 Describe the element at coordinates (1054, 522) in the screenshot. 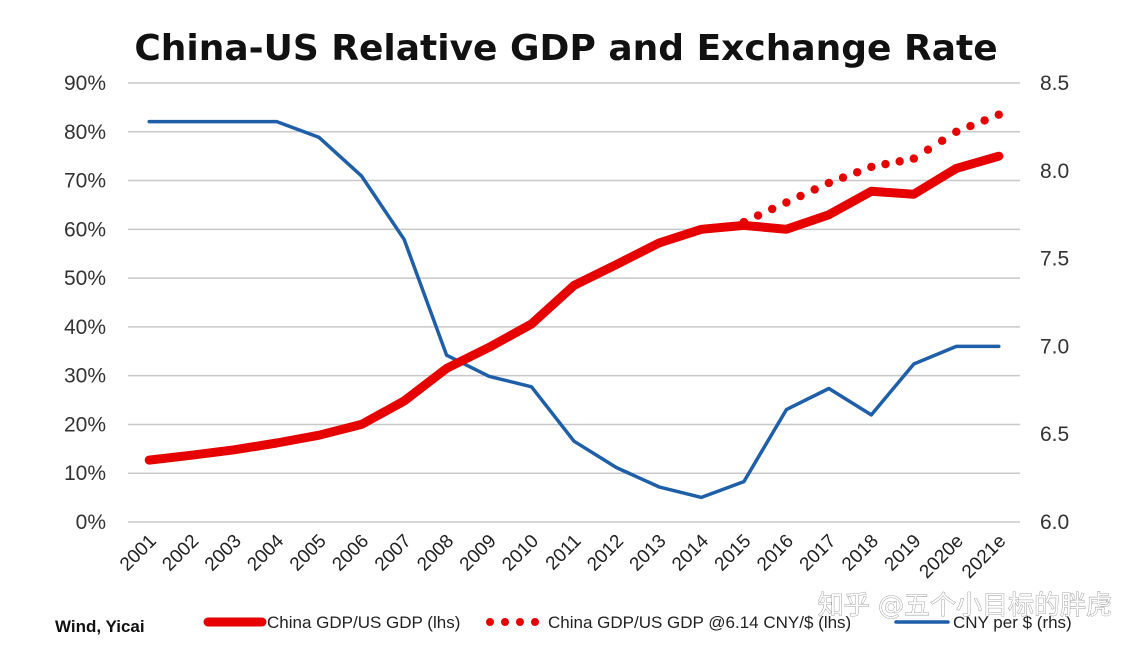

I see `right-axis-tick-label: 6.0` at that location.